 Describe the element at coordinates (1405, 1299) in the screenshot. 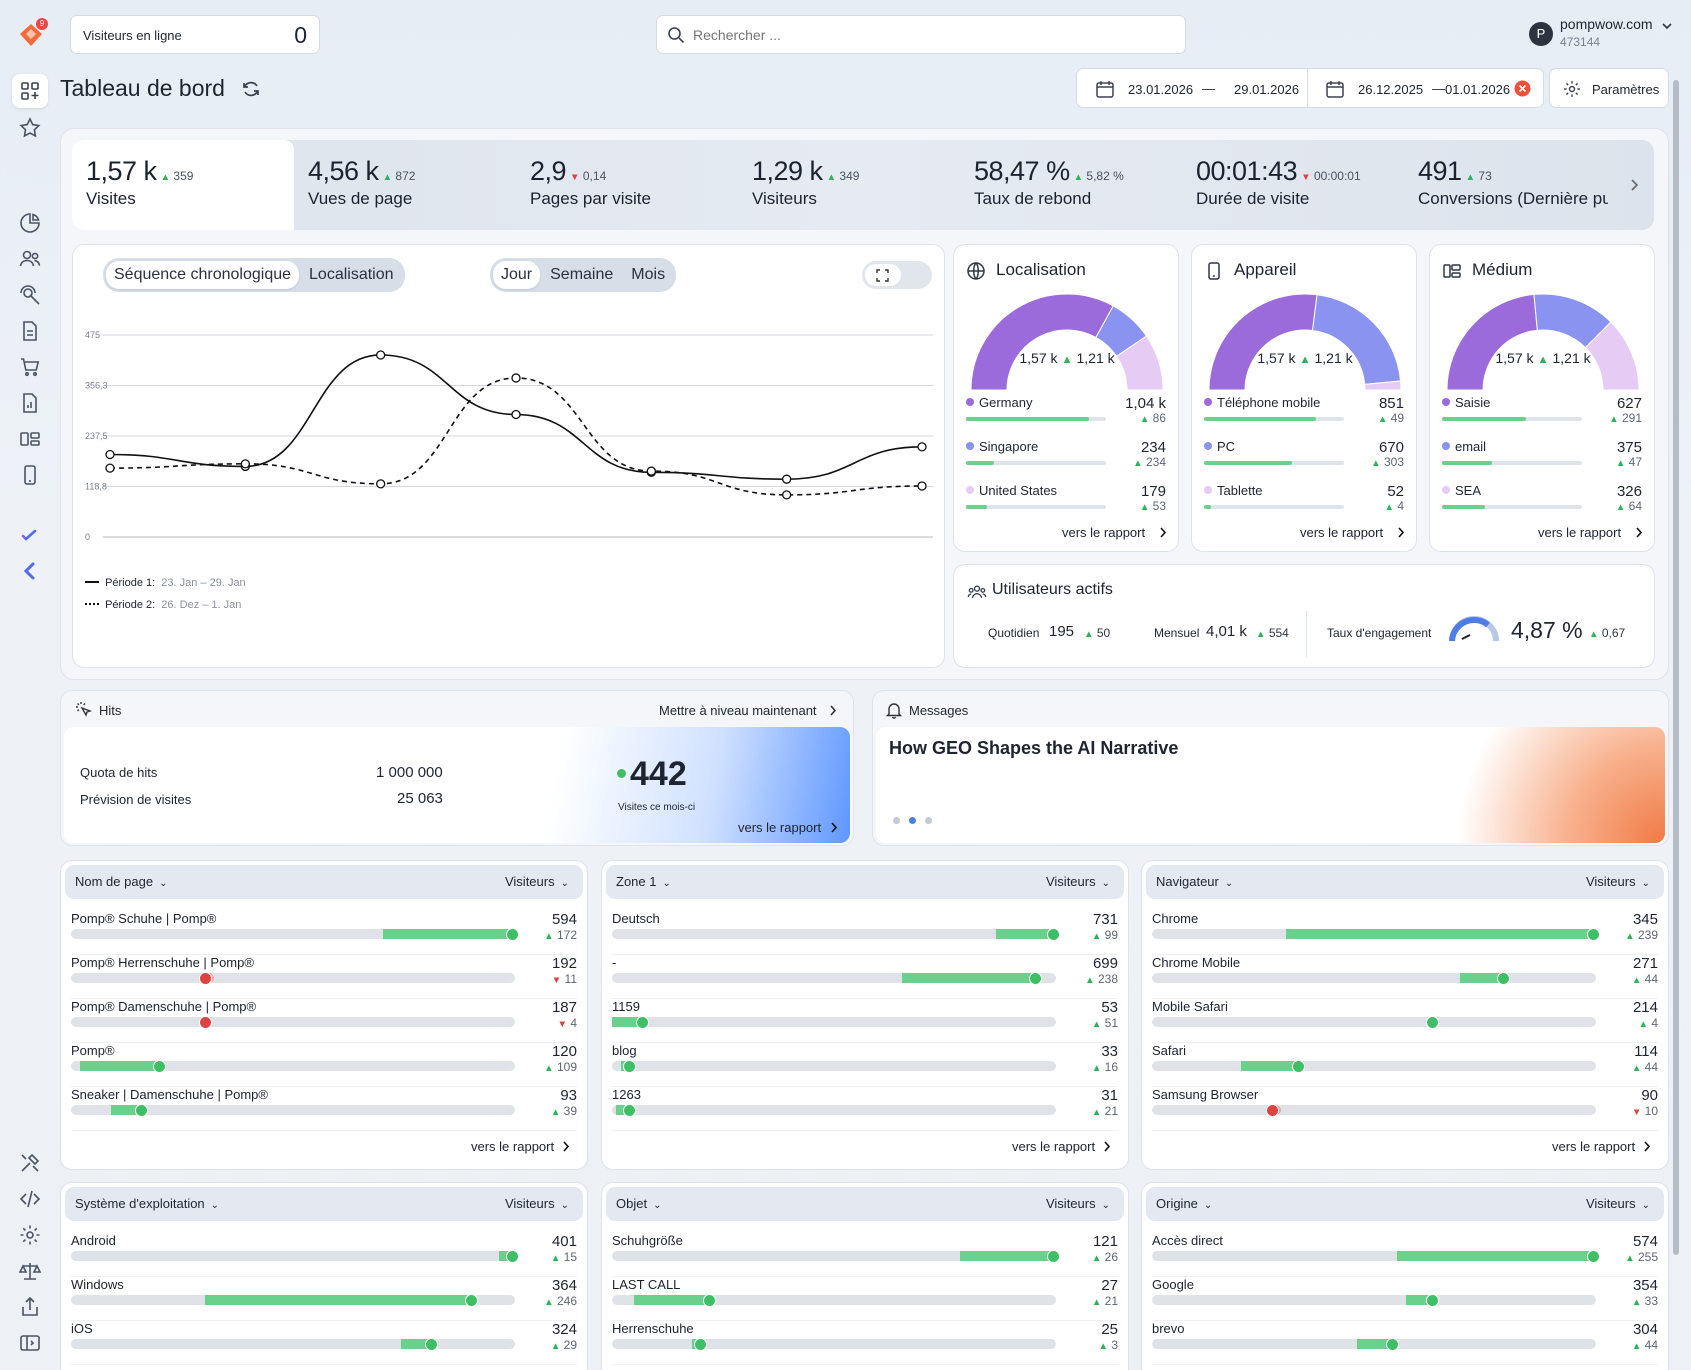

I see `list-row: Google 354 ▲ 33` at that location.